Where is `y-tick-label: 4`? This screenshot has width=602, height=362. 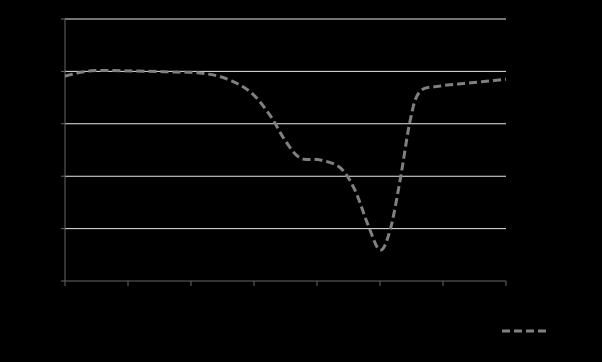 y-tick-label: 4 is located at coordinates (54, 71).